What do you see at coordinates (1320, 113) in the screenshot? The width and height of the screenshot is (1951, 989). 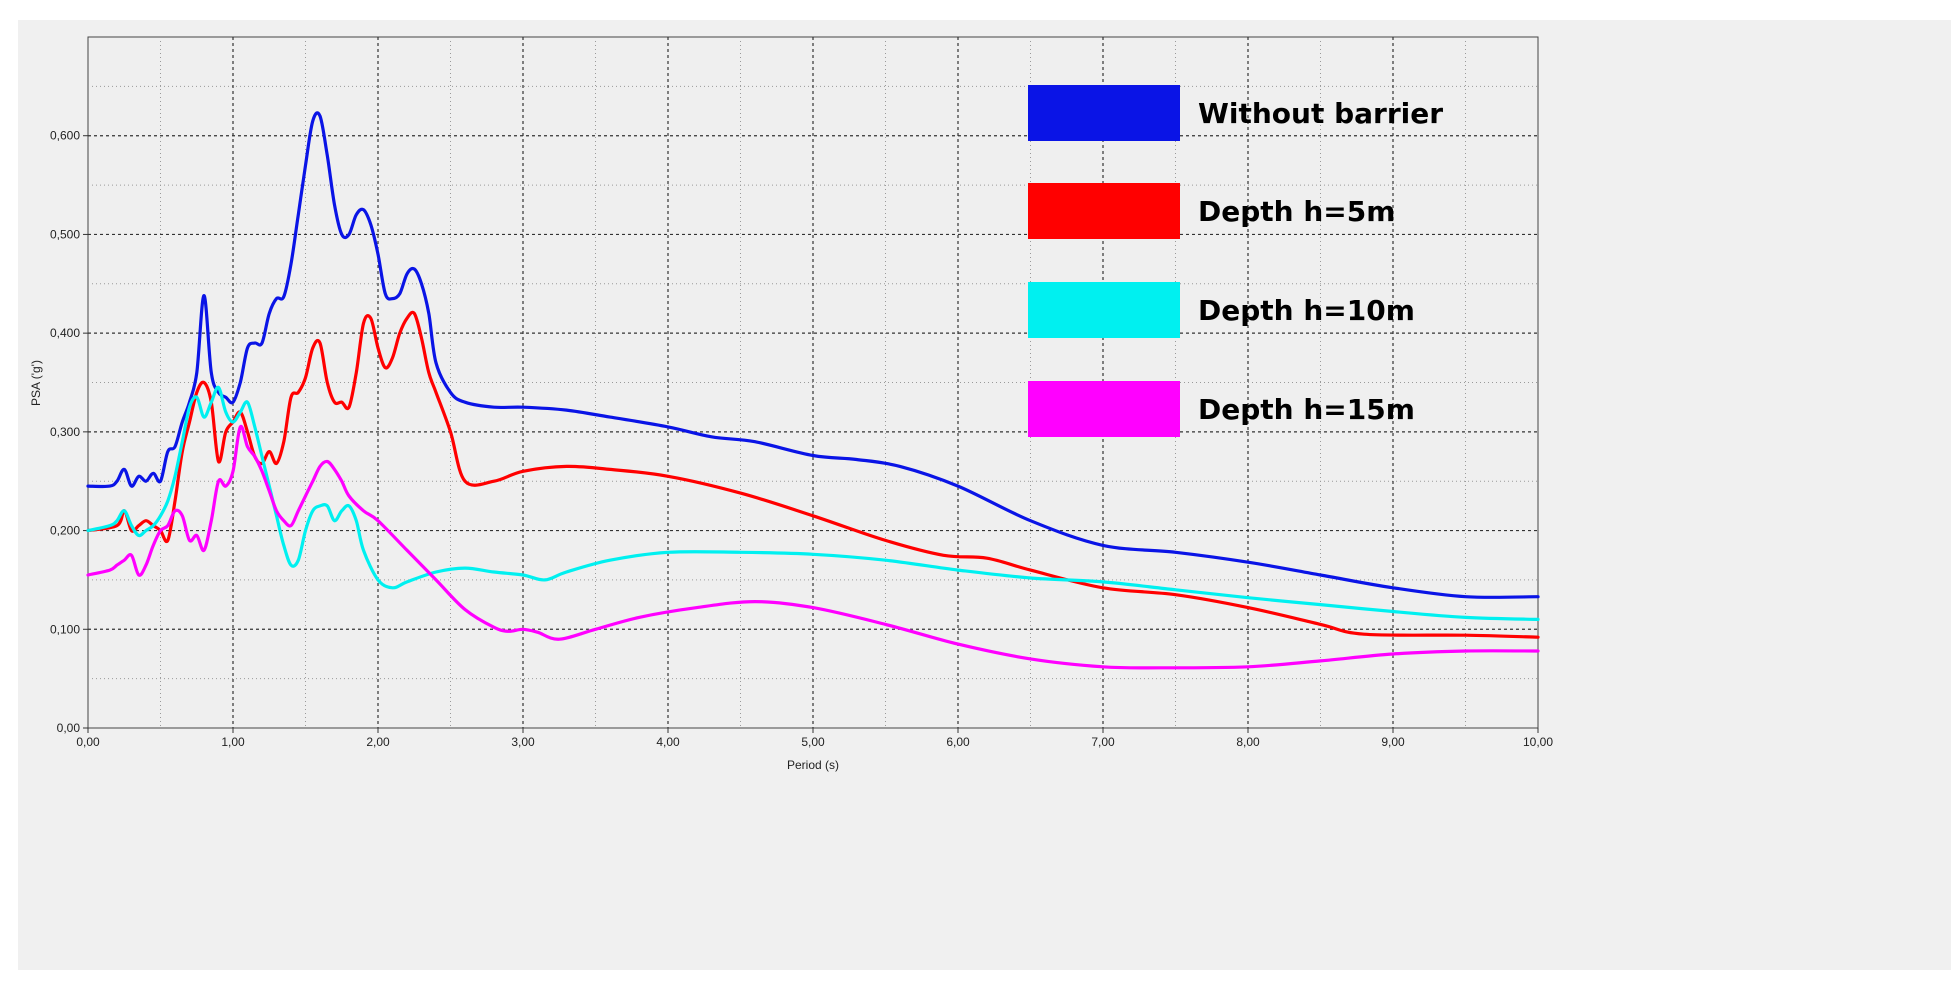 I see `legend-label-1: Without barrier` at bounding box center [1320, 113].